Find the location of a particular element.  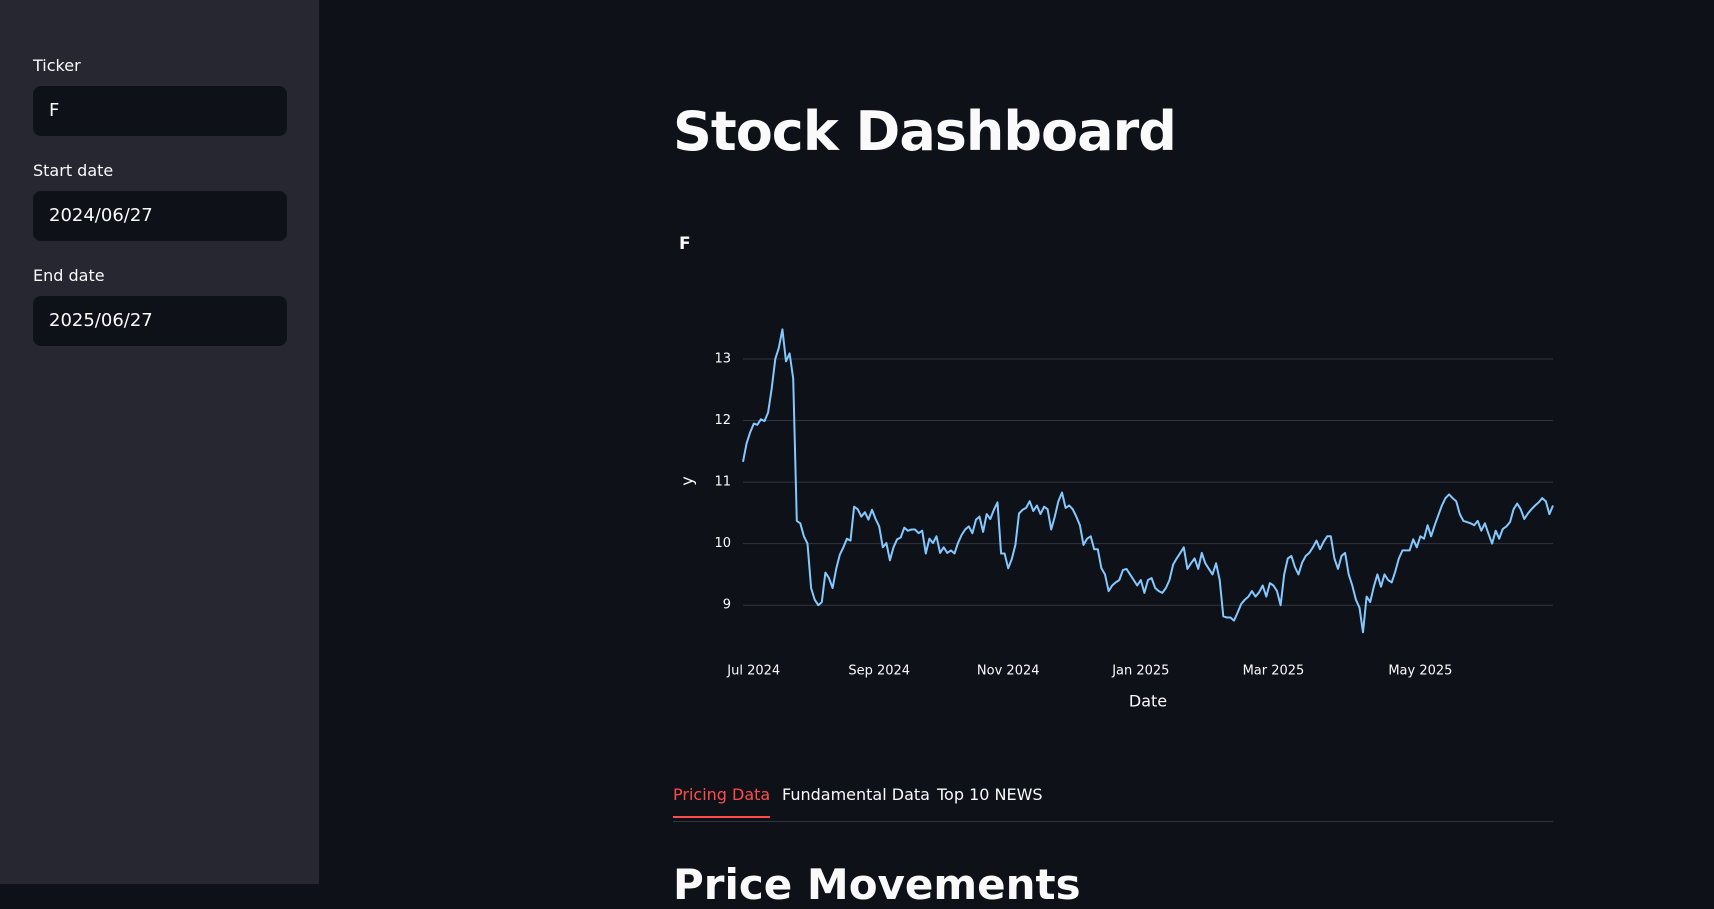

x-tick-label: Nov 2024 is located at coordinates (1008, 671).